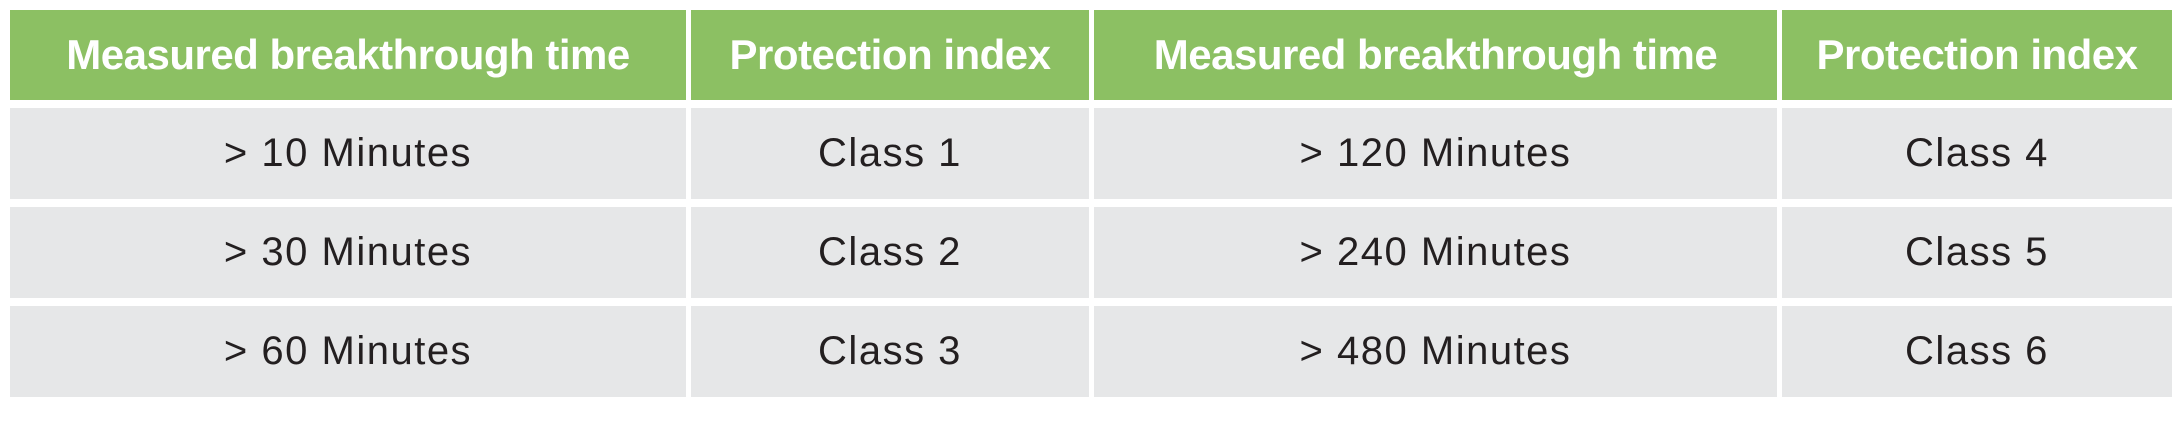 The width and height of the screenshot is (2179, 431). I want to click on cell-breakthrough-time: > 480 Minutes, so click(1435, 351).